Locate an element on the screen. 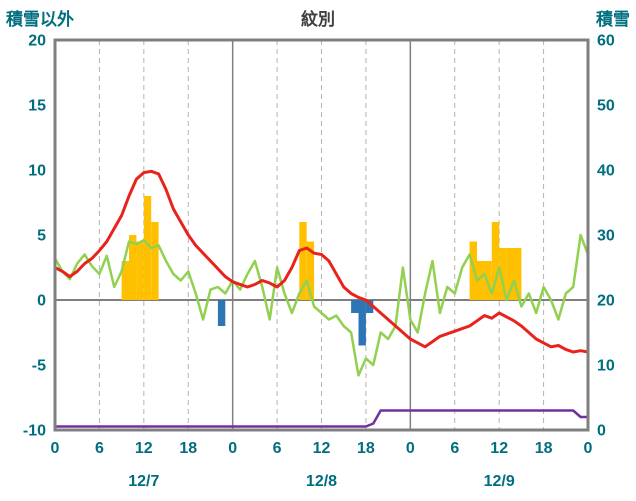 Image resolution: width=636 pixels, height=501 pixels. purple-line is located at coordinates (321, 418).